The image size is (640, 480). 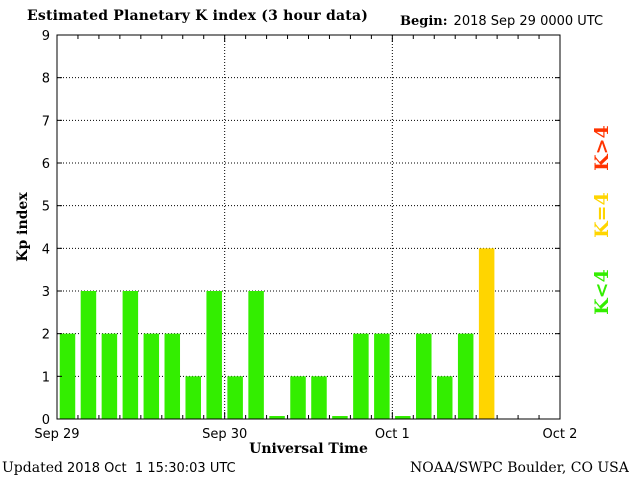 I want to click on legend-item: K=4, so click(x=602, y=215).